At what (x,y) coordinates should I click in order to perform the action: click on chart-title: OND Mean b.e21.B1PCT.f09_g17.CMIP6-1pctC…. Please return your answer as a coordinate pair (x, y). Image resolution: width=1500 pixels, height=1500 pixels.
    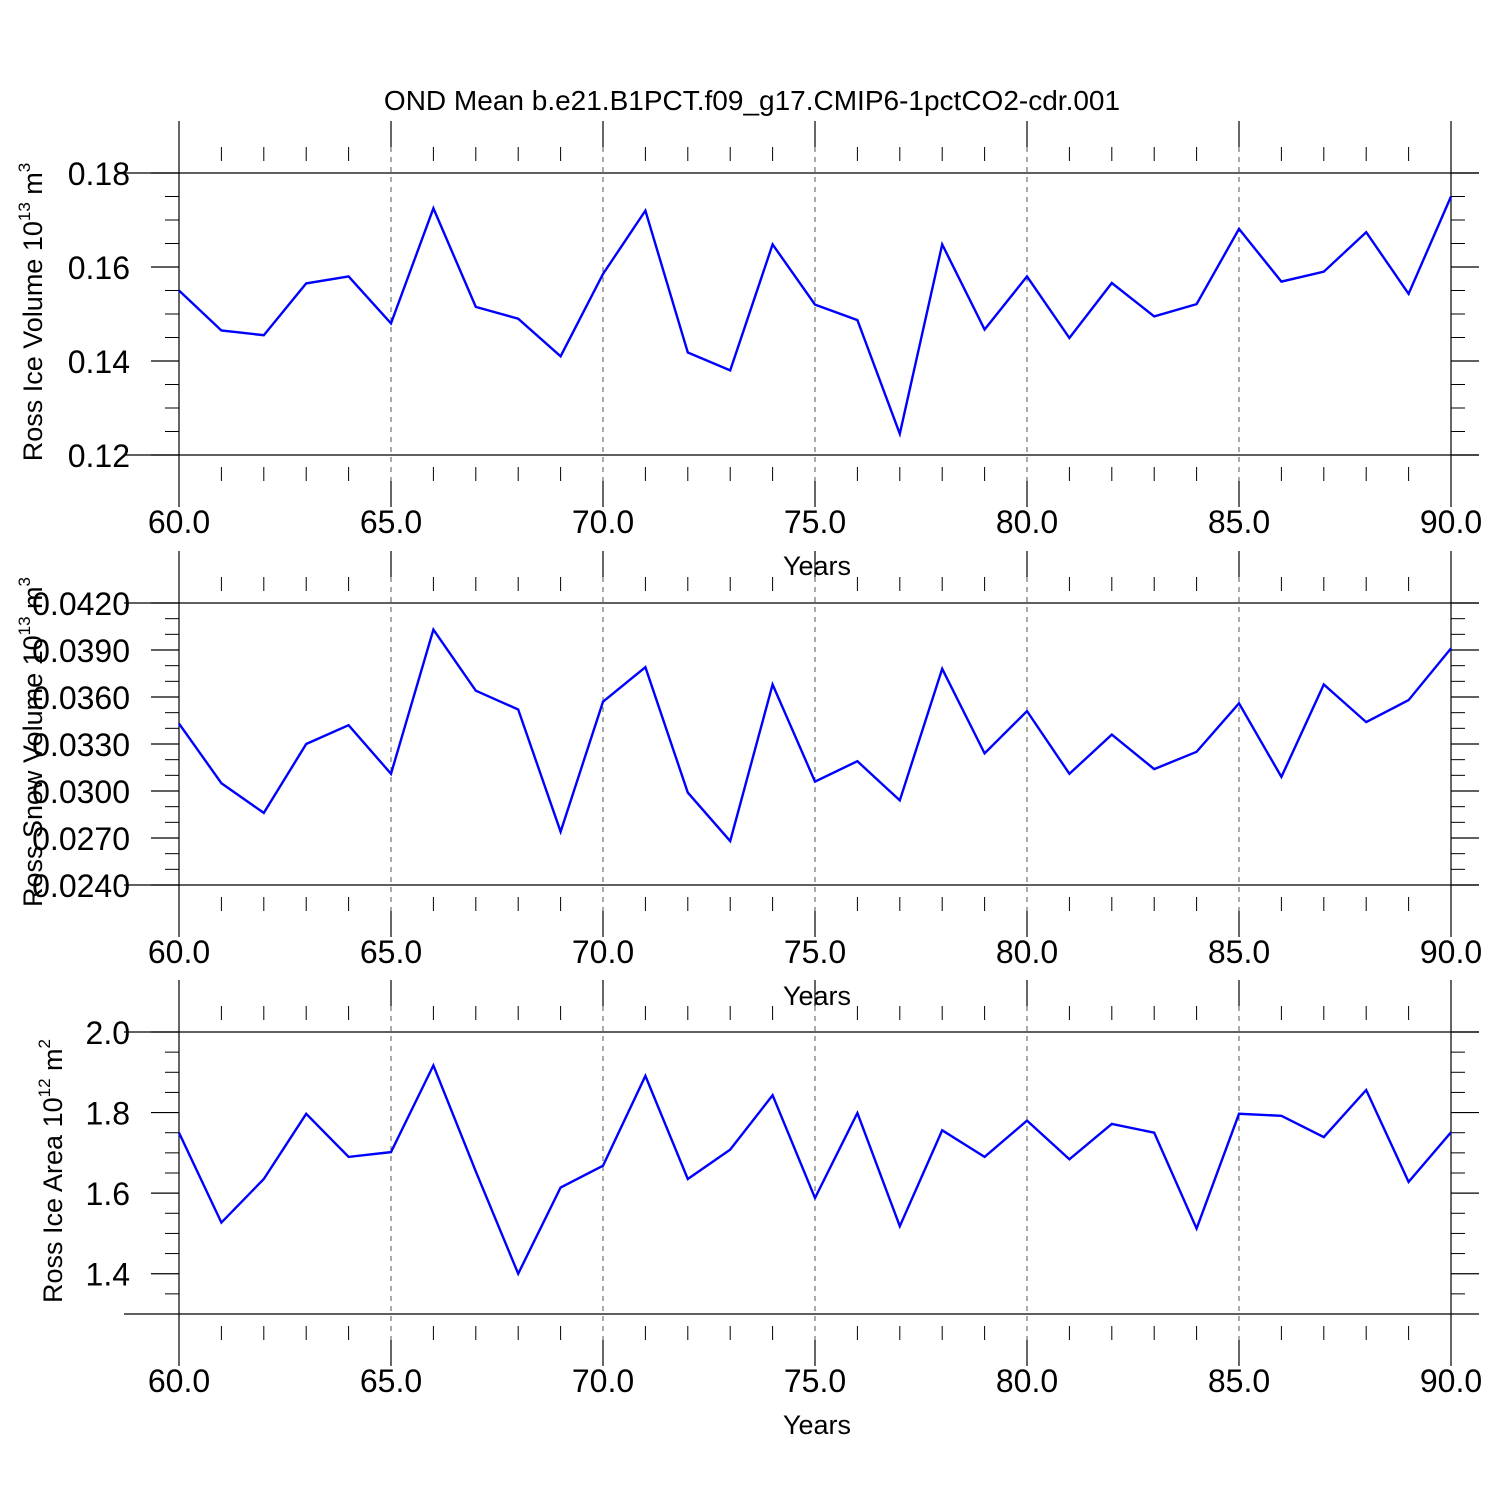
    Looking at the image, I should click on (752, 100).